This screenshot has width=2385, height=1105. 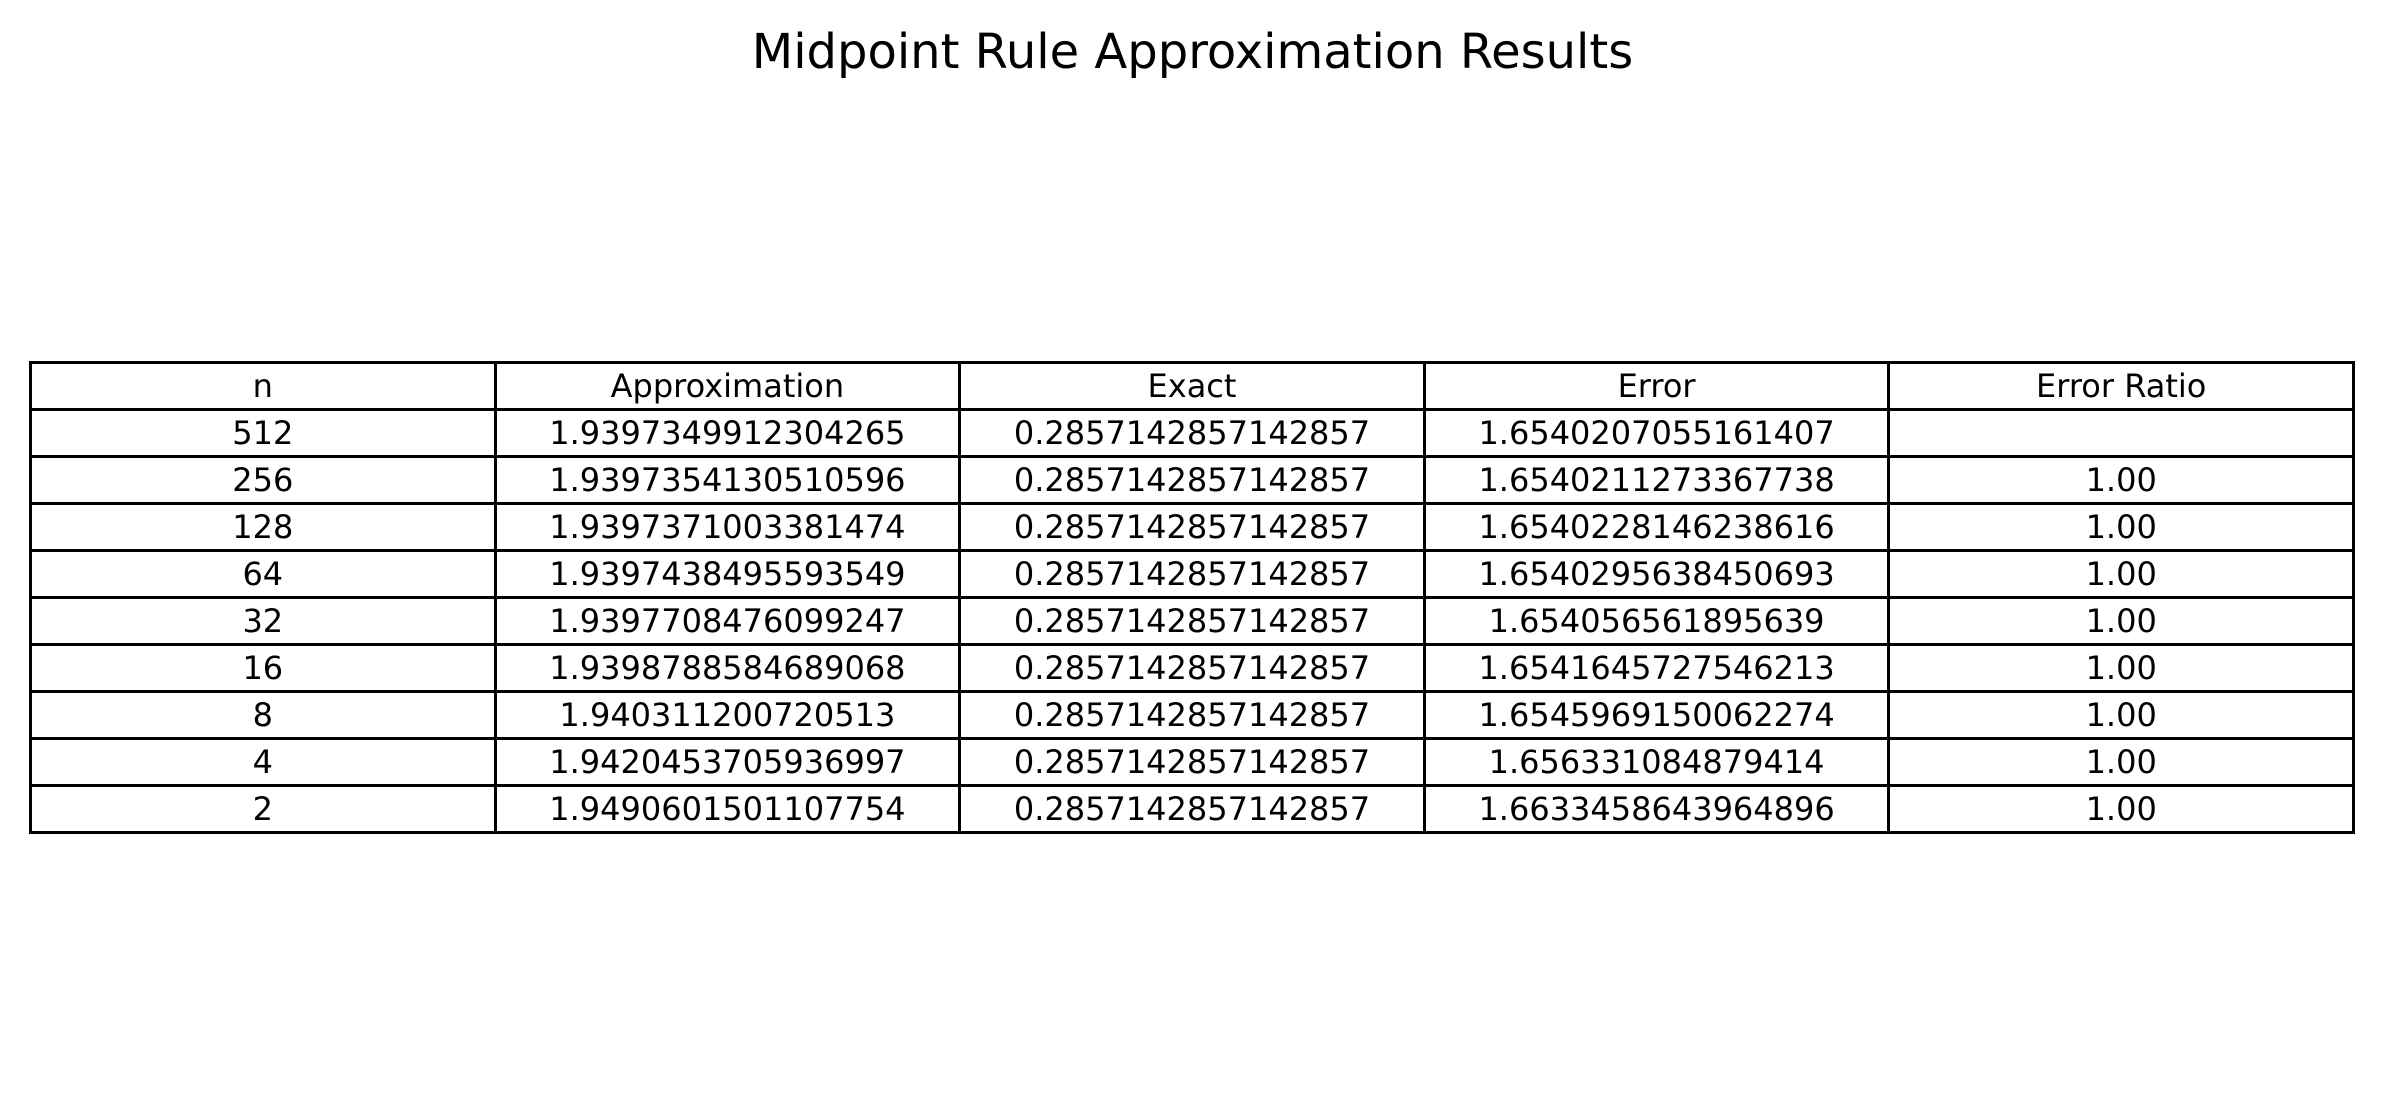 What do you see at coordinates (263, 668) in the screenshot?
I see `cell-n: 16` at bounding box center [263, 668].